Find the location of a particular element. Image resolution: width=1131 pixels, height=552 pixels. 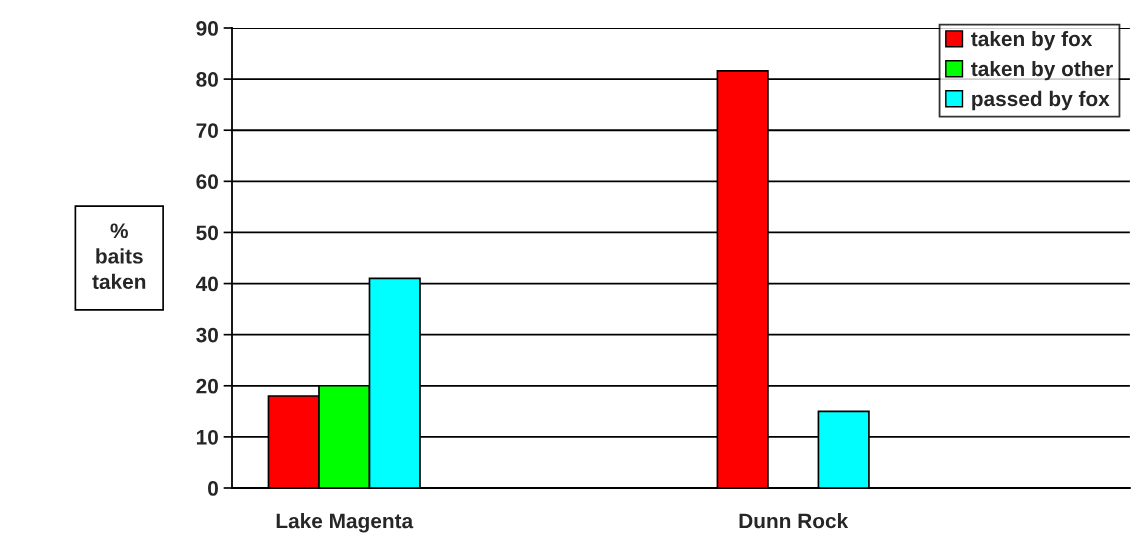

x-tick-label: Lake Magenta is located at coordinates (345, 523).